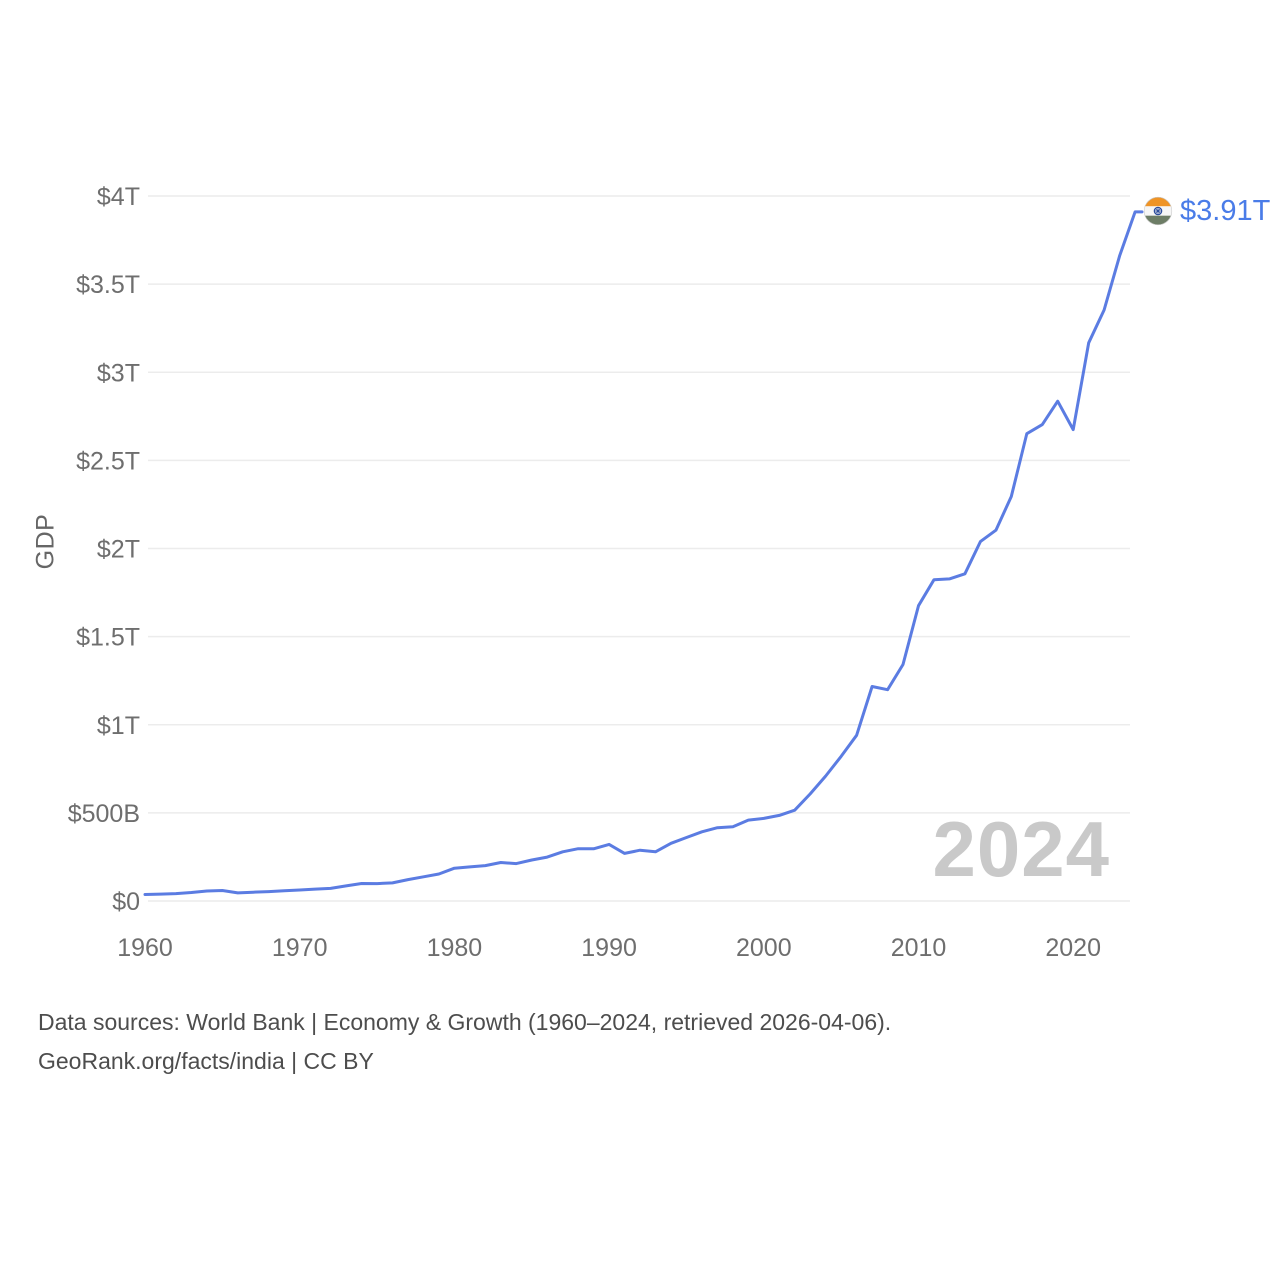 The image size is (1280, 1280). I want to click on y-axis-title: GDP, so click(45, 541).